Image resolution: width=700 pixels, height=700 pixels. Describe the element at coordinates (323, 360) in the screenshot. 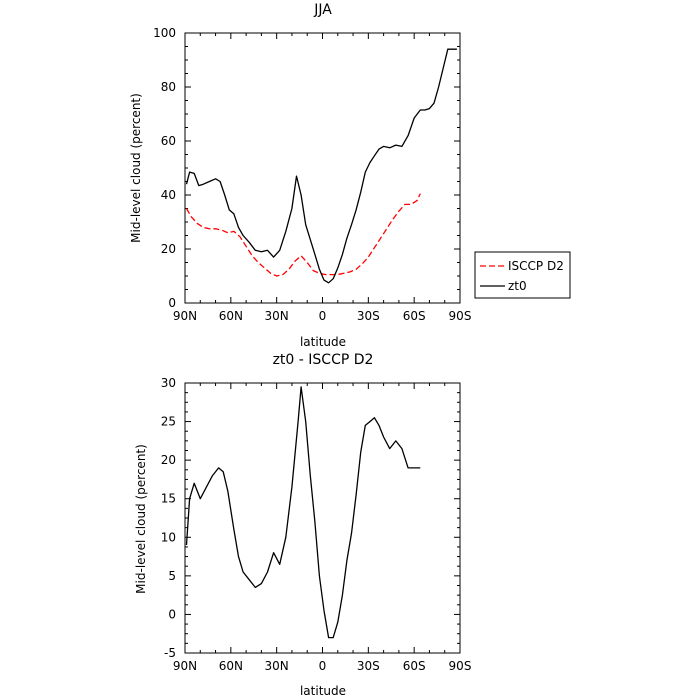

I see `chart-title: zt0 - ISCCP D2` at that location.